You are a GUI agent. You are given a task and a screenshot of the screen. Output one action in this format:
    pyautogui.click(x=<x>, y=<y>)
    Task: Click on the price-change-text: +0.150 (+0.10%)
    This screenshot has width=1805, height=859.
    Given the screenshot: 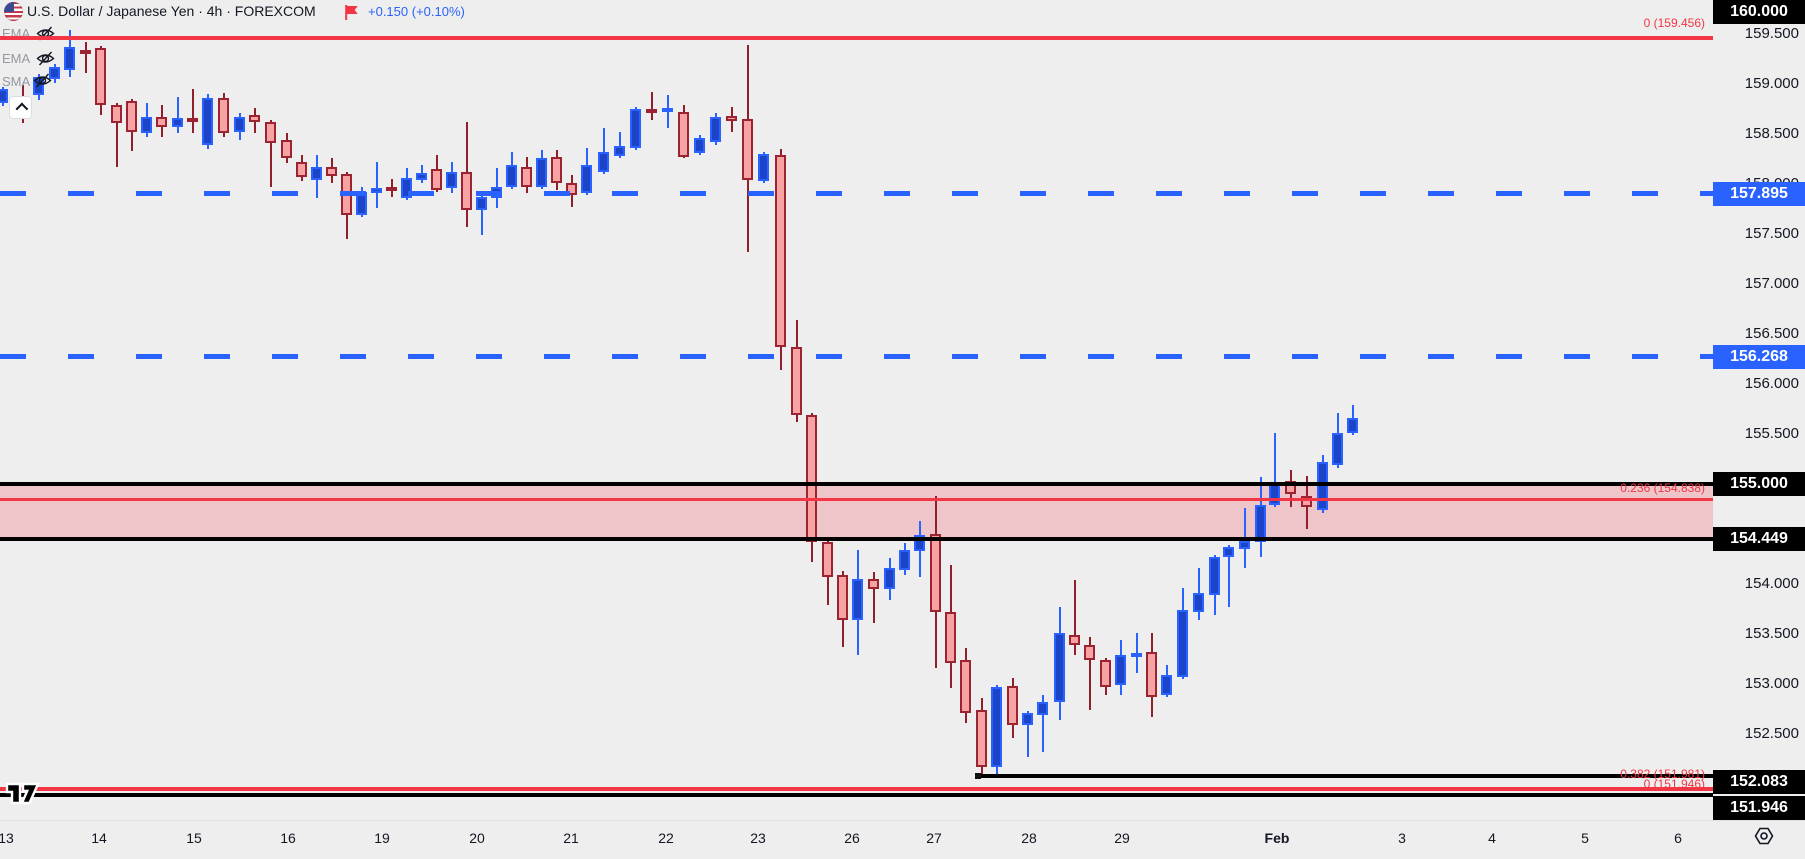 What is the action you would take?
    pyautogui.click(x=416, y=11)
    